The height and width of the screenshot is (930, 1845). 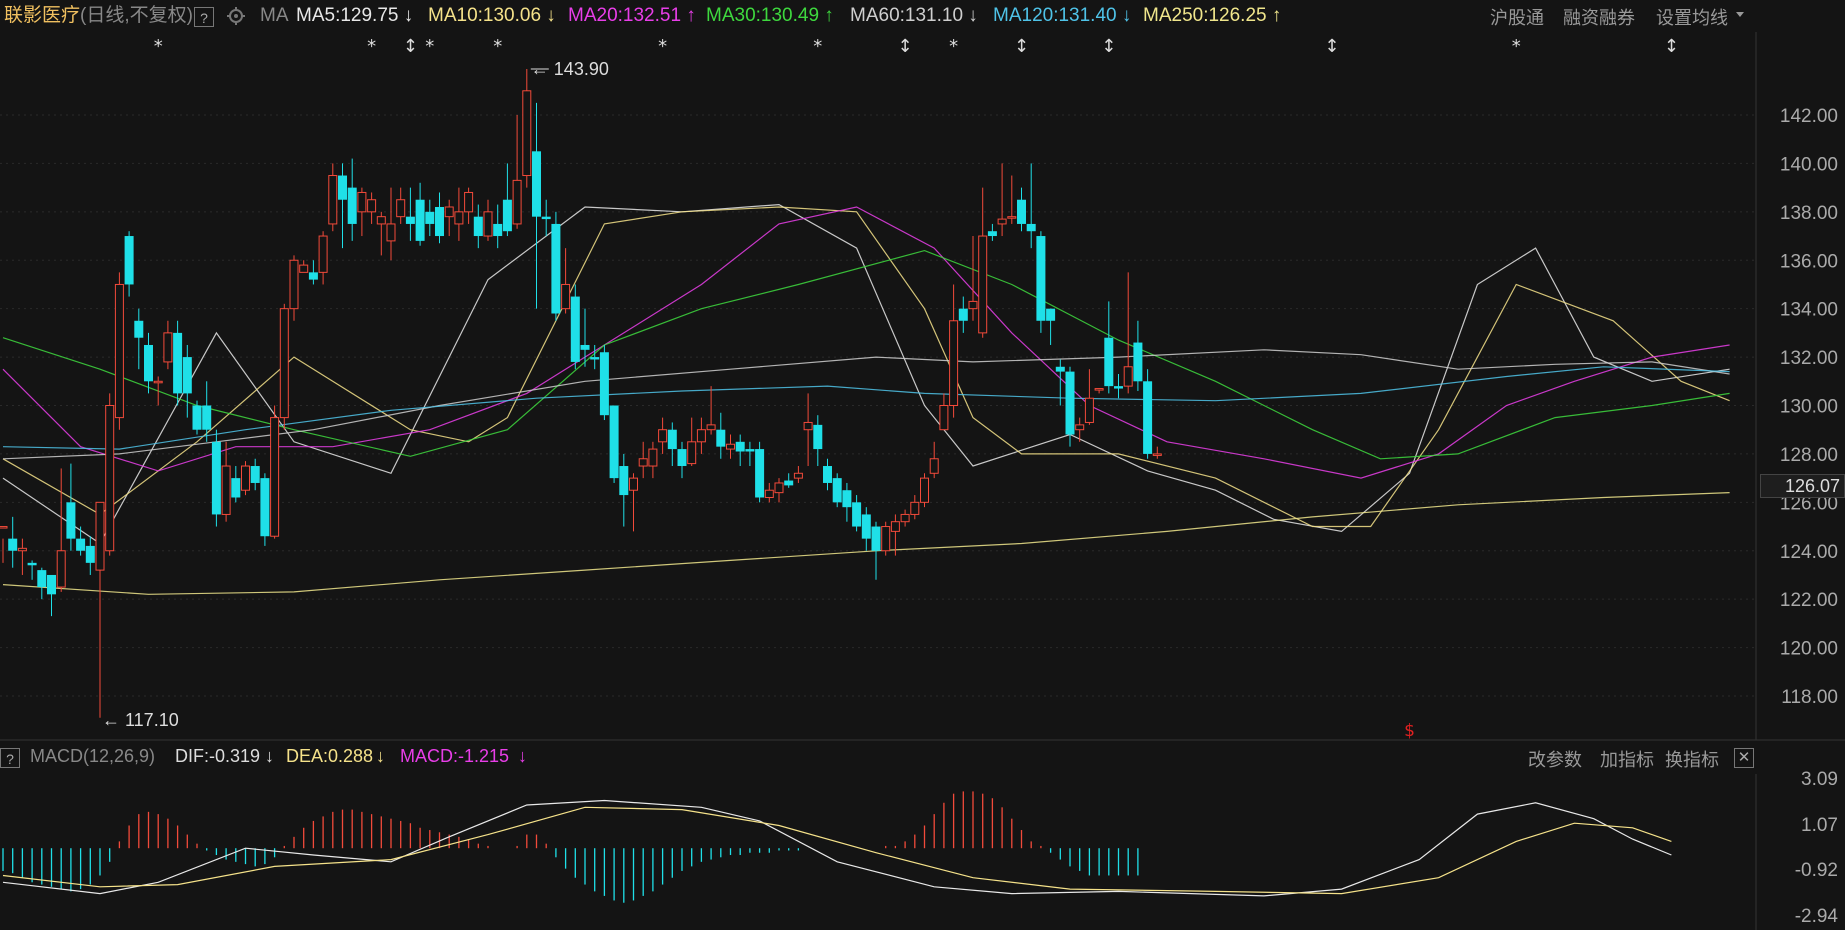 What do you see at coordinates (330, 756) in the screenshot?
I see `macd-dea: DEA:0.288` at bounding box center [330, 756].